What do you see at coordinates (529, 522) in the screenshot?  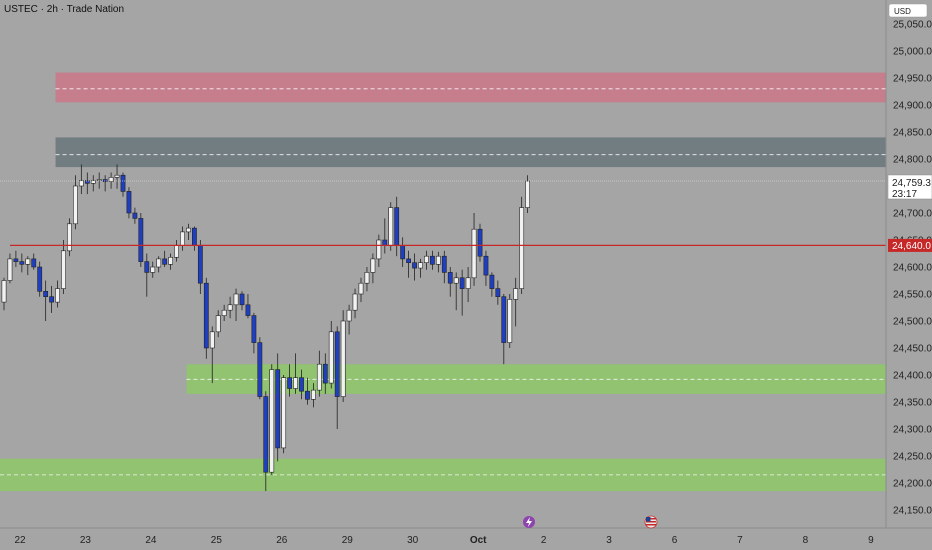 I see `lightning-icon` at bounding box center [529, 522].